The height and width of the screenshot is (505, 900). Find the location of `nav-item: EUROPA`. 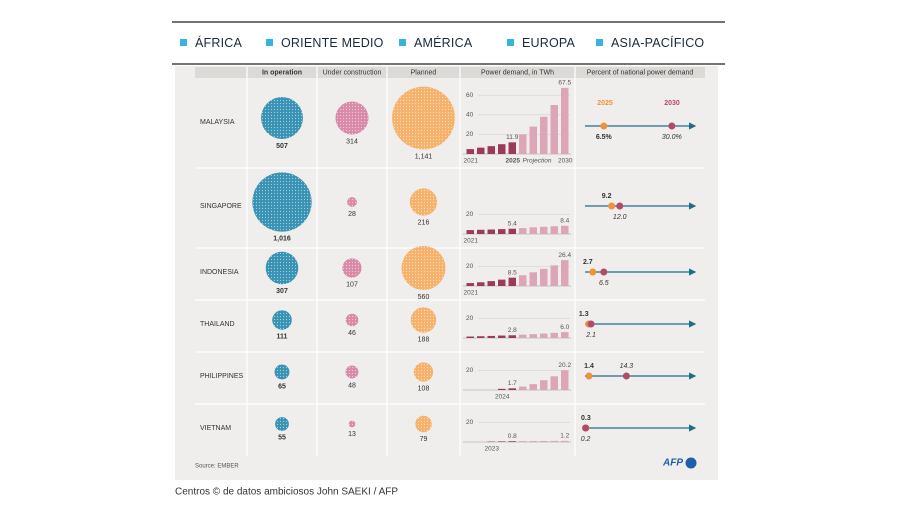

nav-item: EUROPA is located at coordinates (549, 43).